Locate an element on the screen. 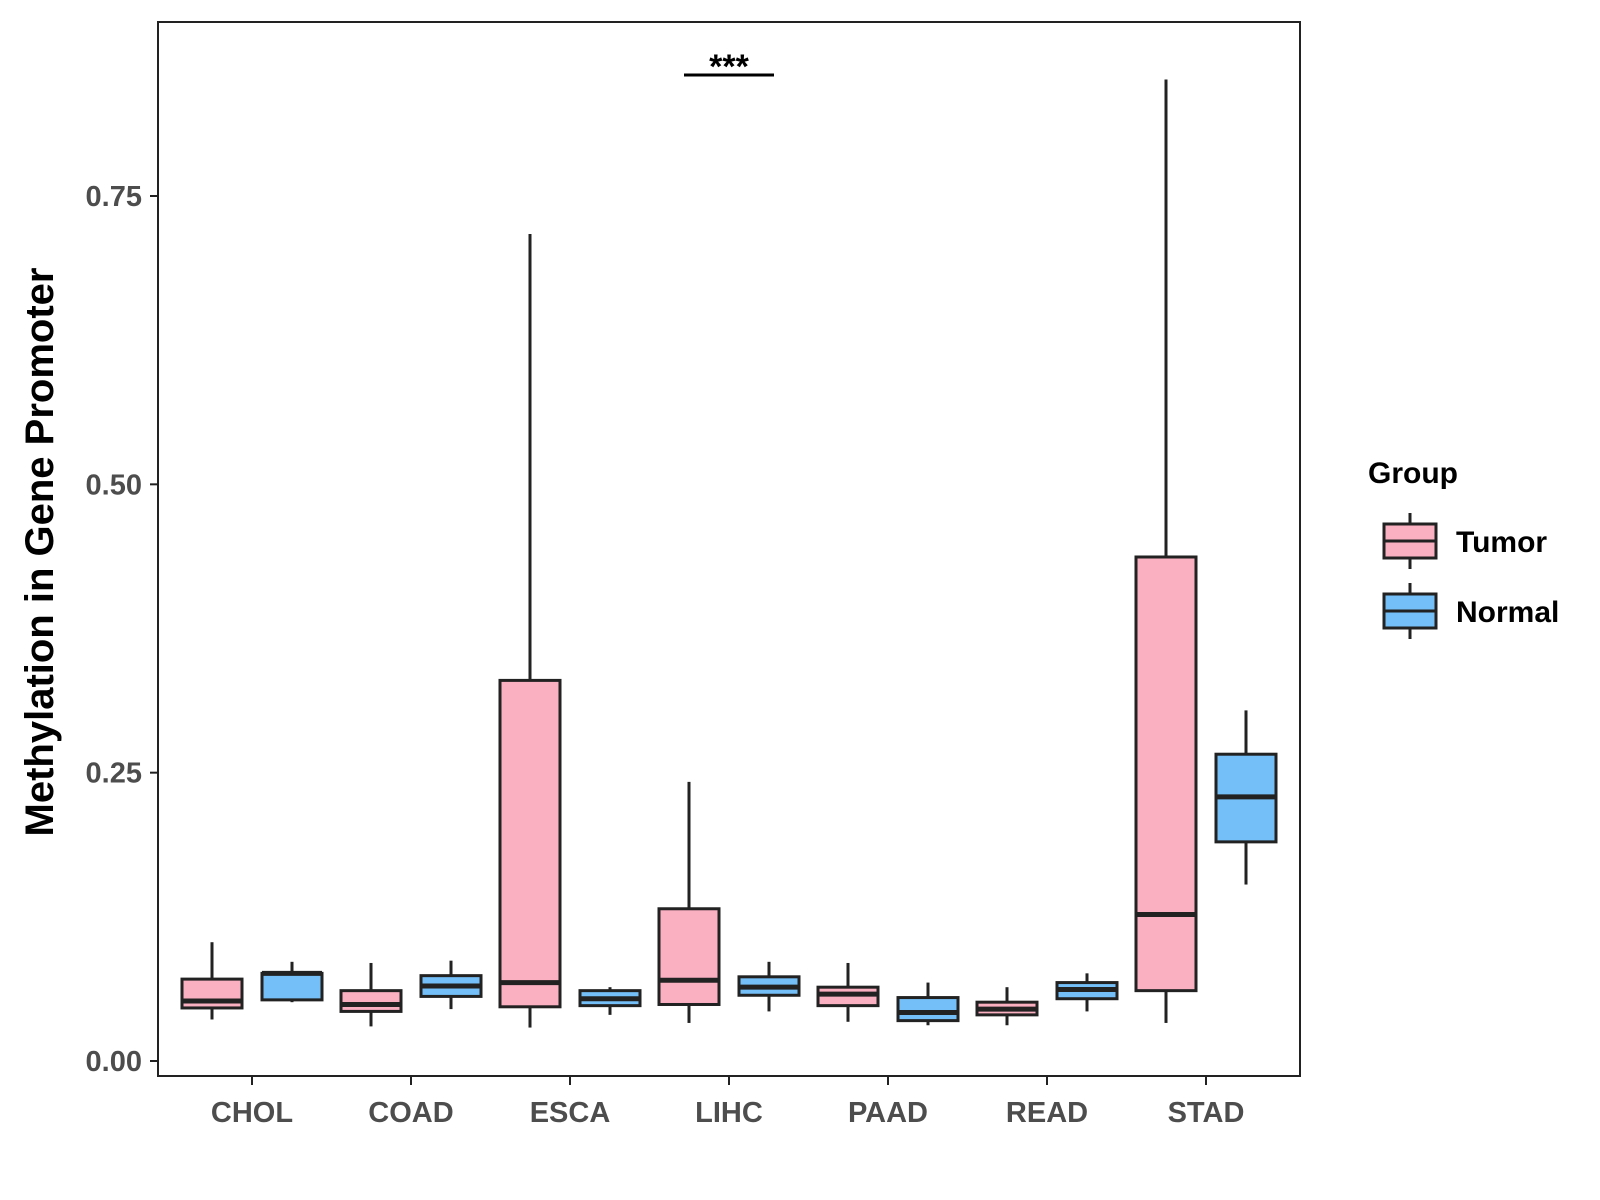 The image size is (1600, 1200). box-normal-chol is located at coordinates (292, 982).